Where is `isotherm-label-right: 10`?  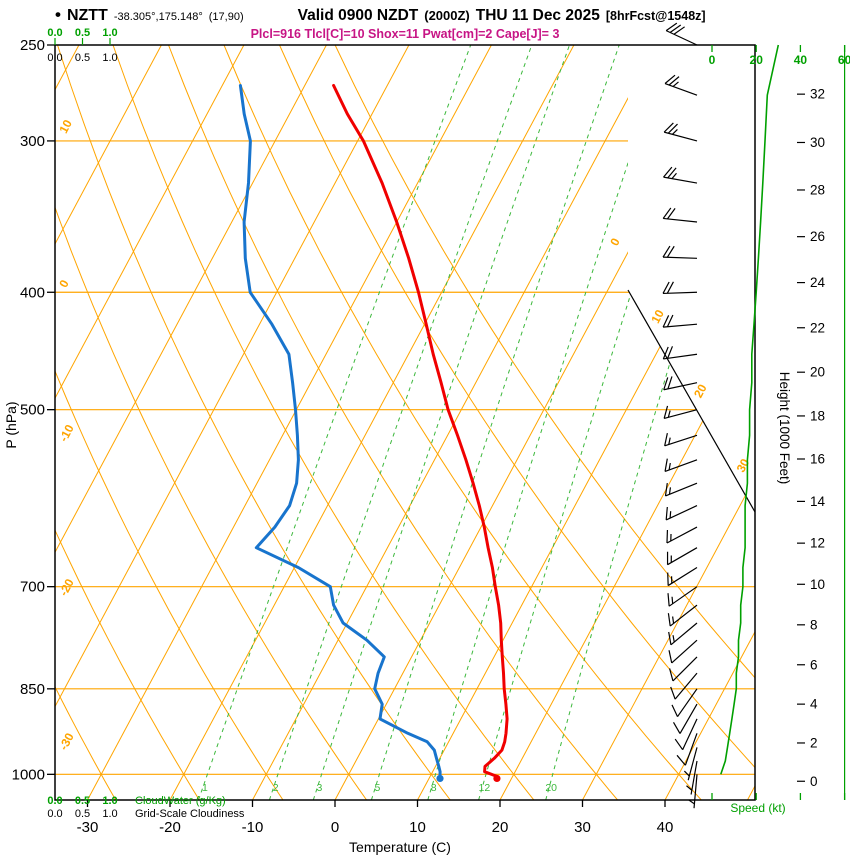 isotherm-label-right: 10 is located at coordinates (657, 316).